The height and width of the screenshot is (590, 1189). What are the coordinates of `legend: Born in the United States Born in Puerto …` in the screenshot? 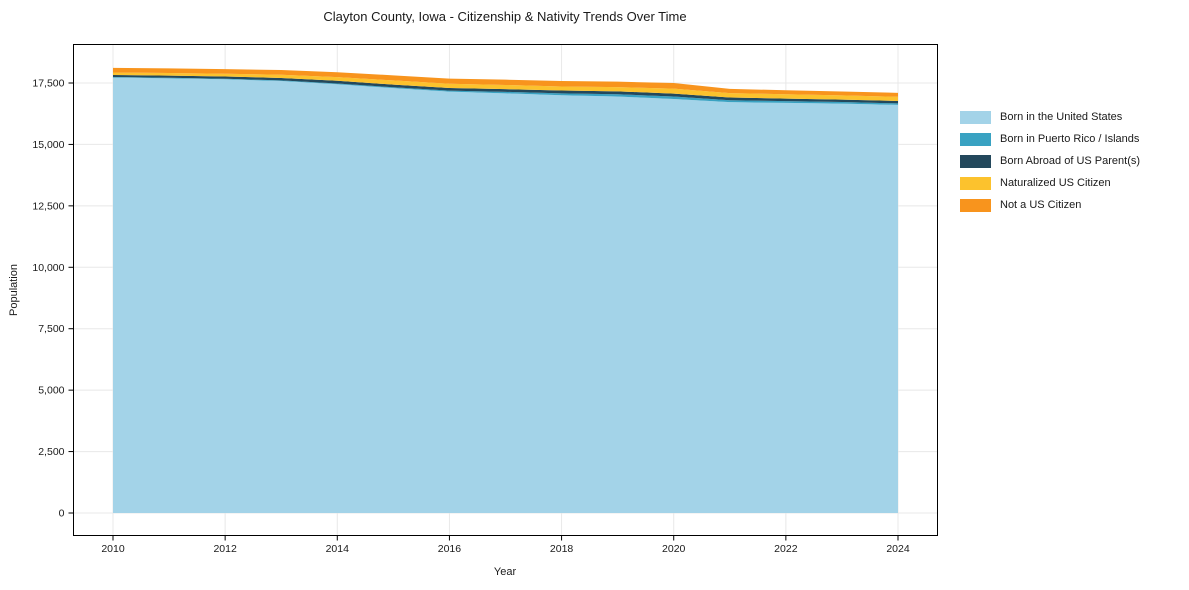 It's located at (1050, 161).